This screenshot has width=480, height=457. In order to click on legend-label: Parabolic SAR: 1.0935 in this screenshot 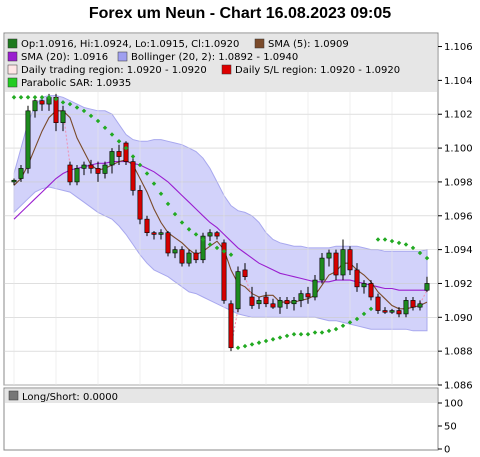, I will do `click(76, 83)`.